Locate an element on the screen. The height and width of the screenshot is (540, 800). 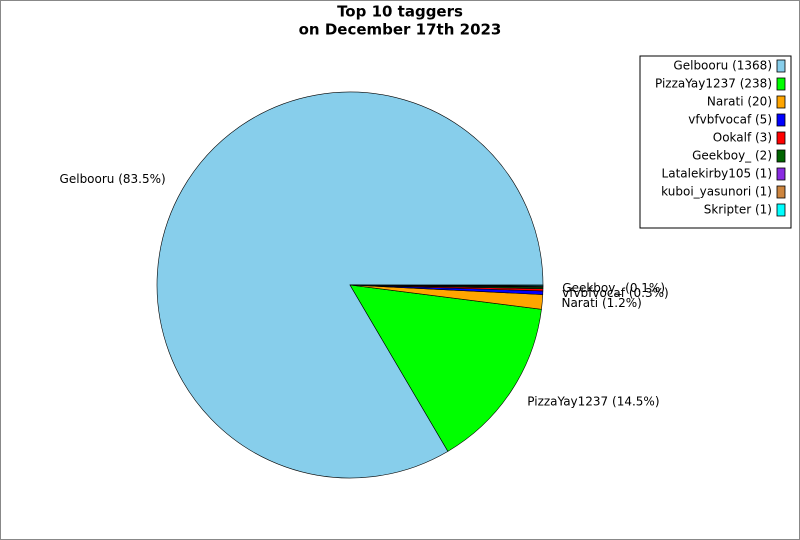
slice-label: PizzaYay1237 (14.5%) is located at coordinates (593, 401).